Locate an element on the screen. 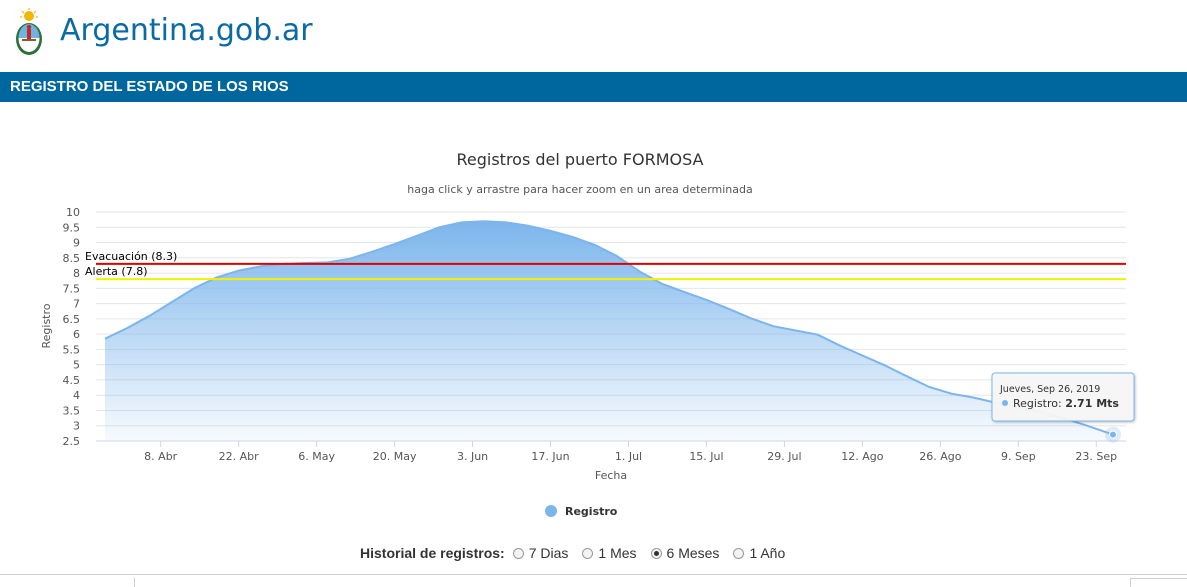 The height and width of the screenshot is (587, 1187). legend: Registro is located at coordinates (581, 511).